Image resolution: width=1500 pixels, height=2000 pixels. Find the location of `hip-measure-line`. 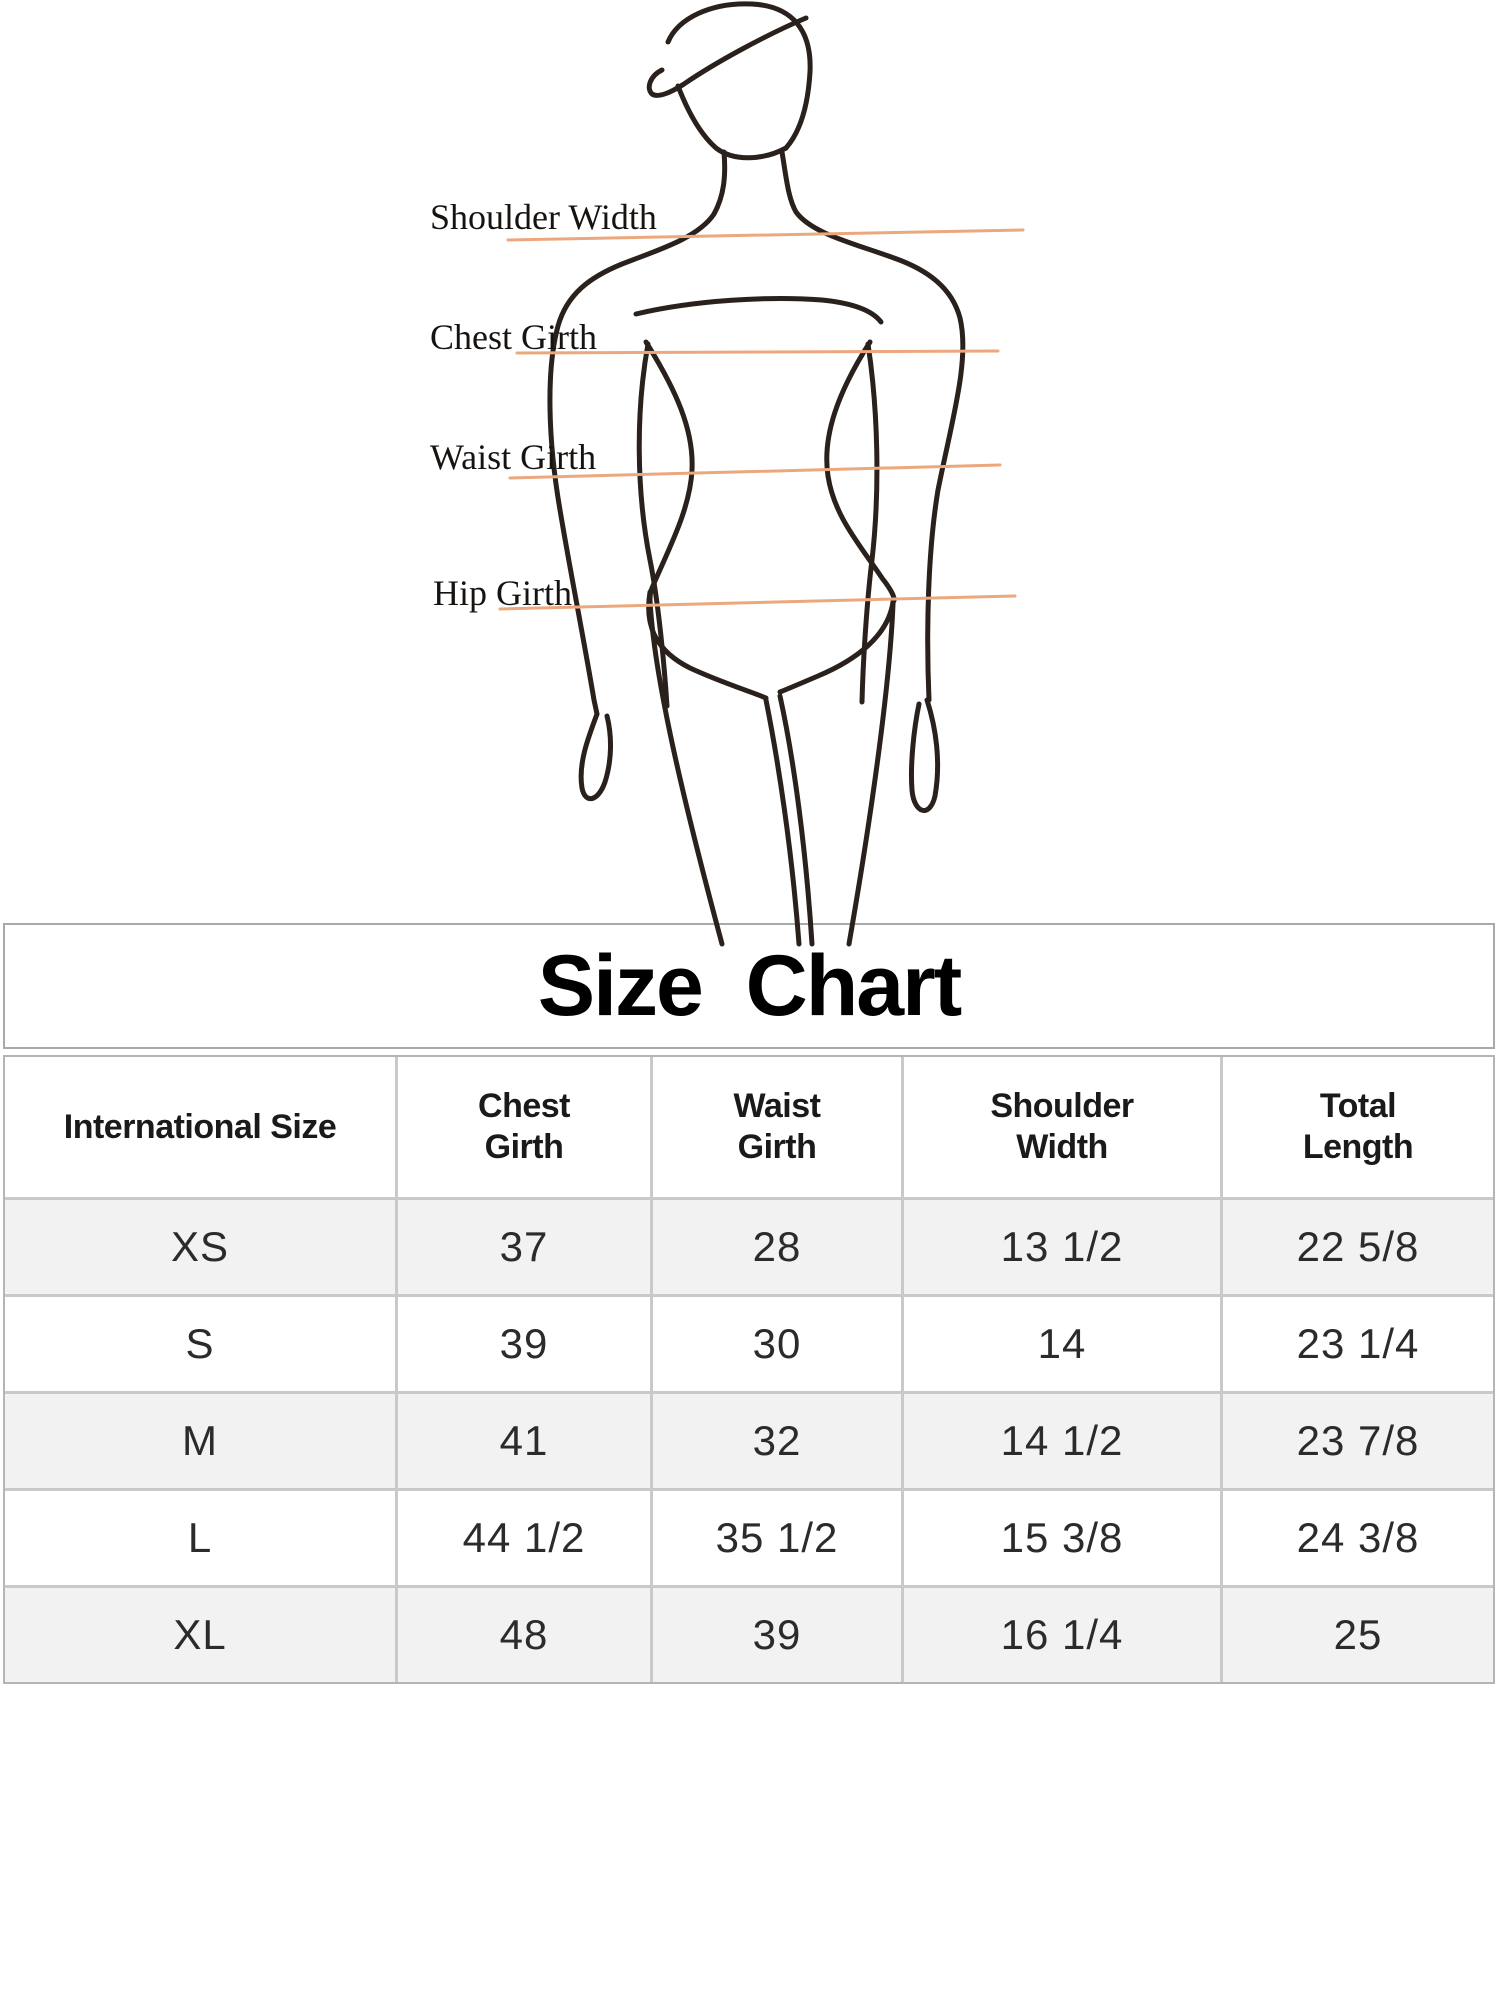

hip-measure-line is located at coordinates (757, 602).